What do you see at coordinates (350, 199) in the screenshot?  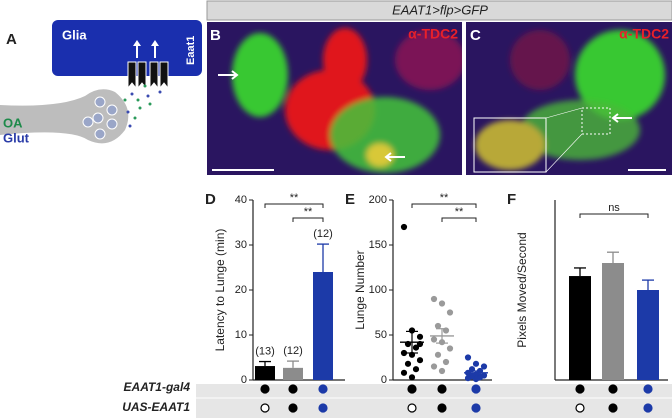 I see `panel-letter: E` at bounding box center [350, 199].